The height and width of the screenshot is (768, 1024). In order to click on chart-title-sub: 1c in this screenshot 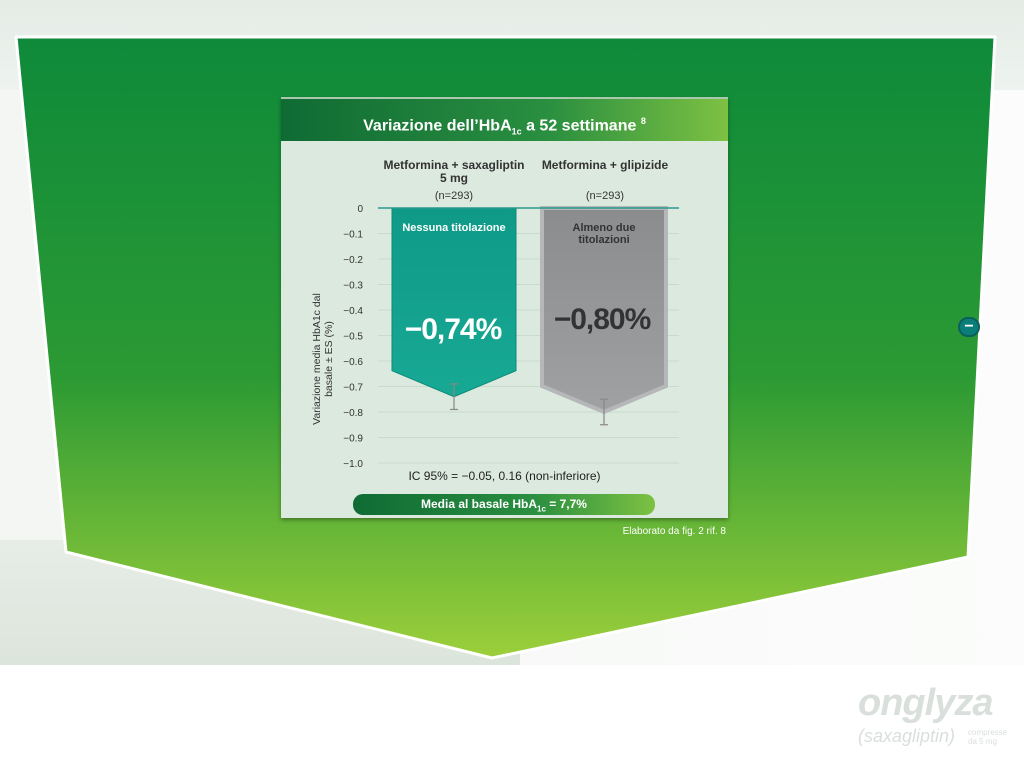, I will do `click(516, 131)`.